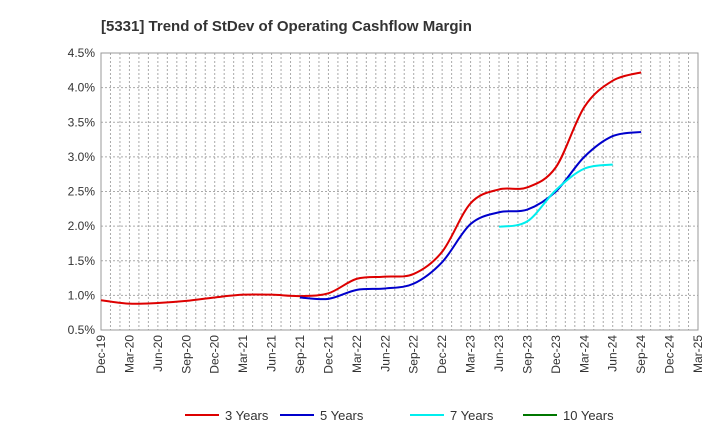 Image resolution: width=720 pixels, height=440 pixels. Describe the element at coordinates (82, 261) in the screenshot. I see `y-tick-label: 1.5%` at that location.